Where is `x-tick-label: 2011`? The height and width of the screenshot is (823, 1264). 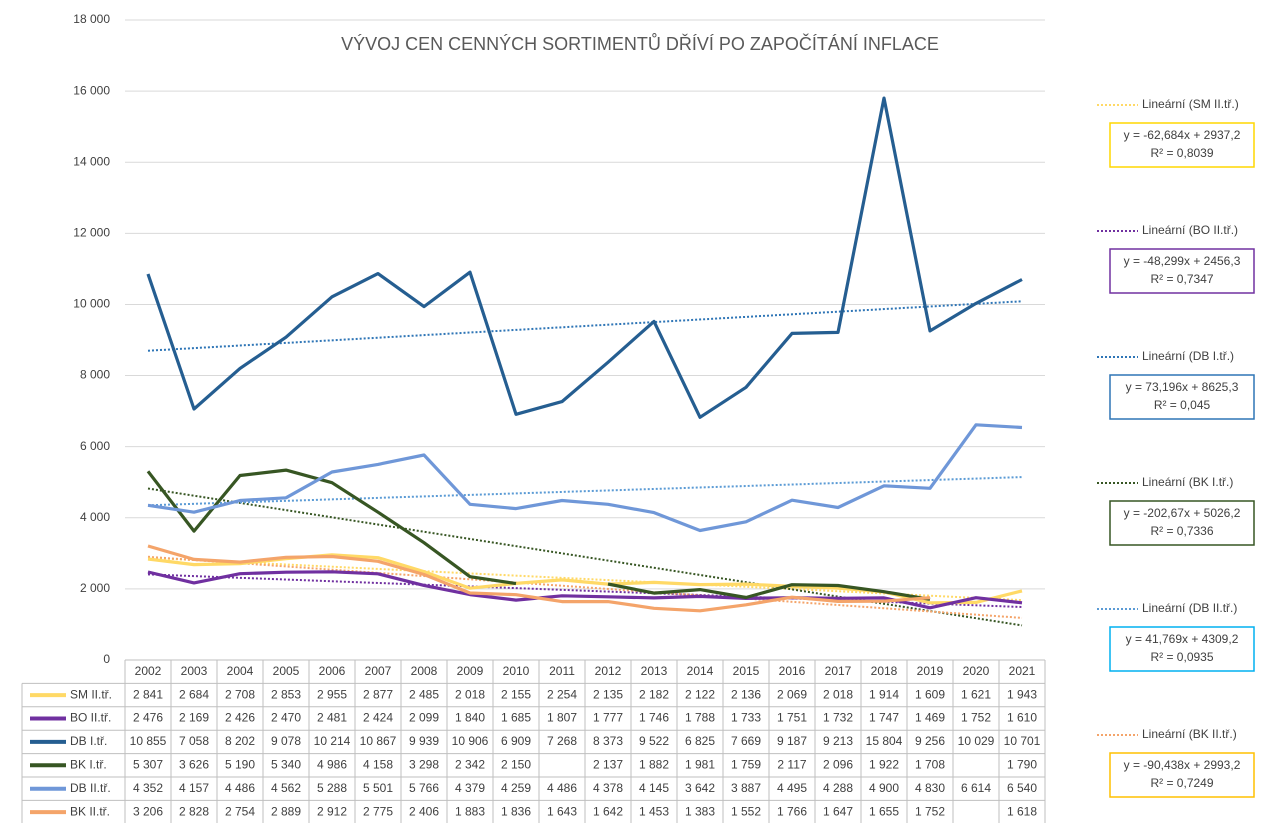 x-tick-label: 2011 is located at coordinates (562, 671).